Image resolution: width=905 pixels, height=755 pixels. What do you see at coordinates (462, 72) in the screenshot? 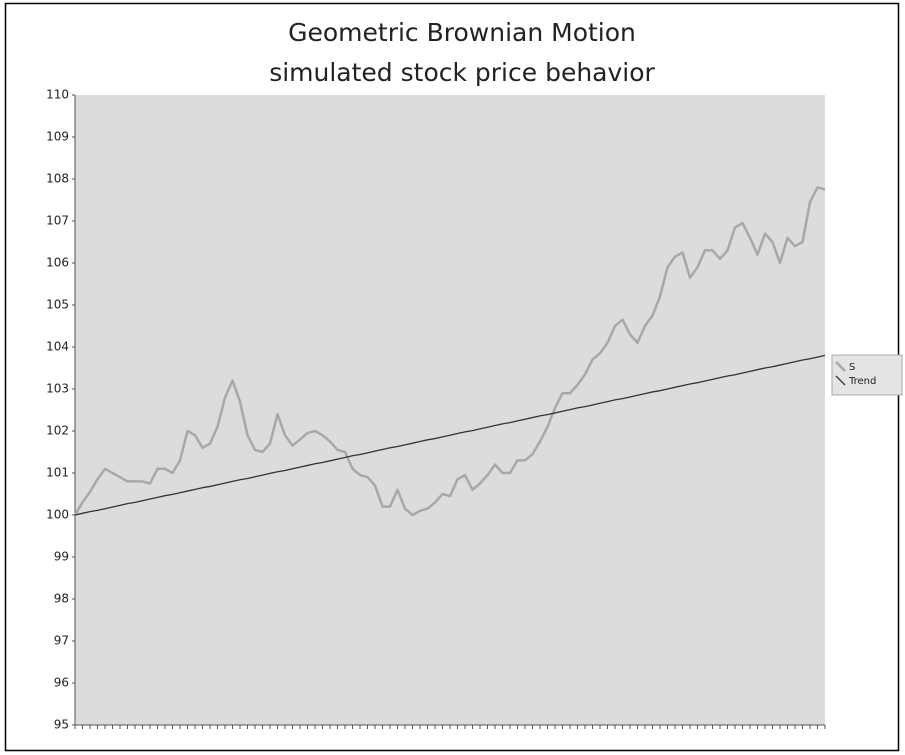
I see `chart-subtitle: simulated stock price behavior` at bounding box center [462, 72].